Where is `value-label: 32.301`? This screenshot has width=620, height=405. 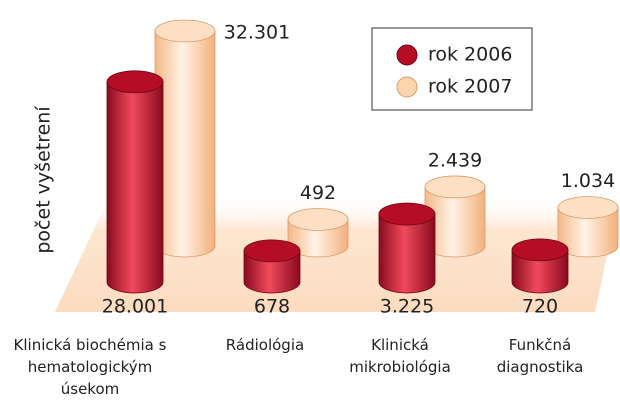
value-label: 32.301 is located at coordinates (257, 33).